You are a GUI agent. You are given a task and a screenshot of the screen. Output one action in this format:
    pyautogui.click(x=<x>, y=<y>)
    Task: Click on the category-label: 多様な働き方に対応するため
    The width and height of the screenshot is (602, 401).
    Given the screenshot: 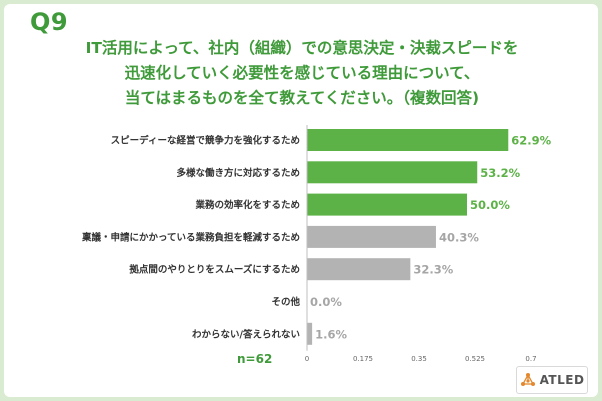 What is the action you would take?
    pyautogui.click(x=238, y=173)
    